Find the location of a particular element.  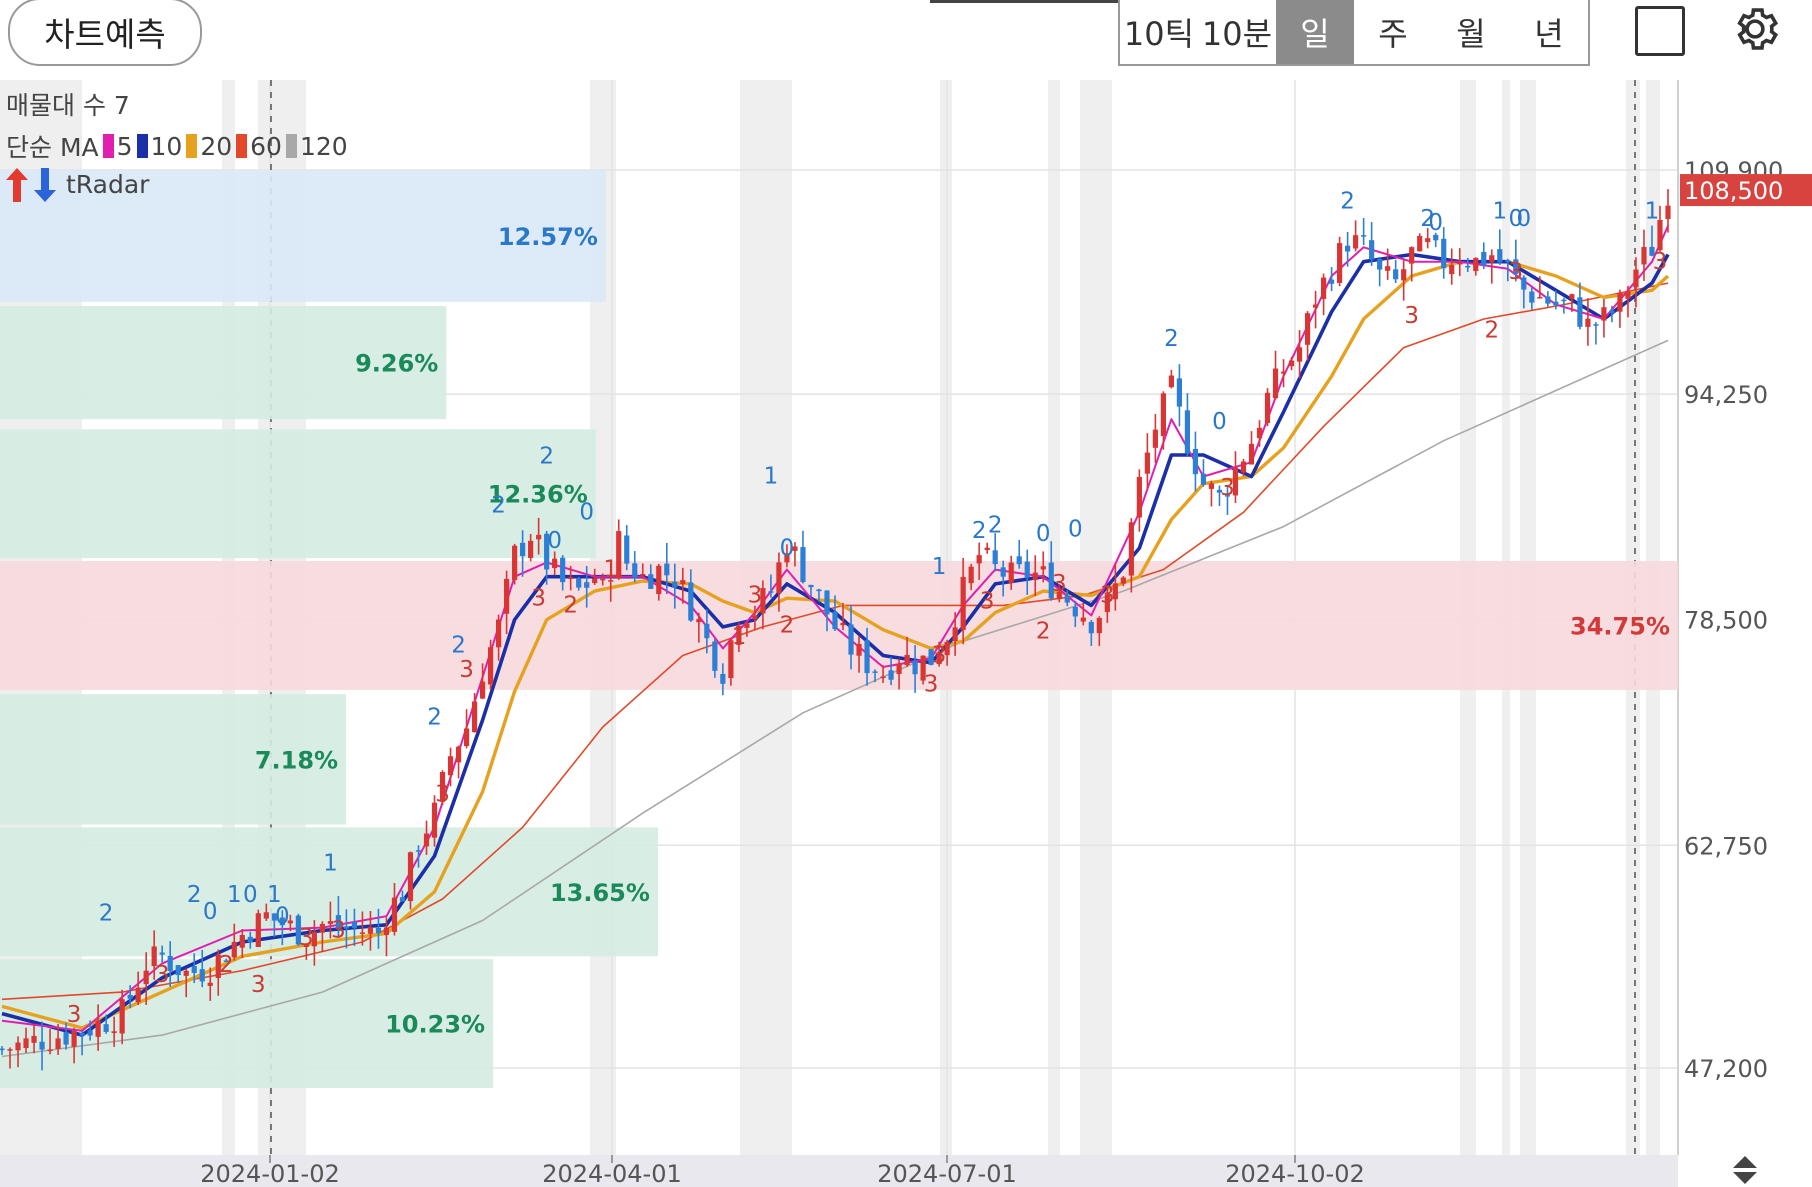

ma5-label: 5 is located at coordinates (124, 146).